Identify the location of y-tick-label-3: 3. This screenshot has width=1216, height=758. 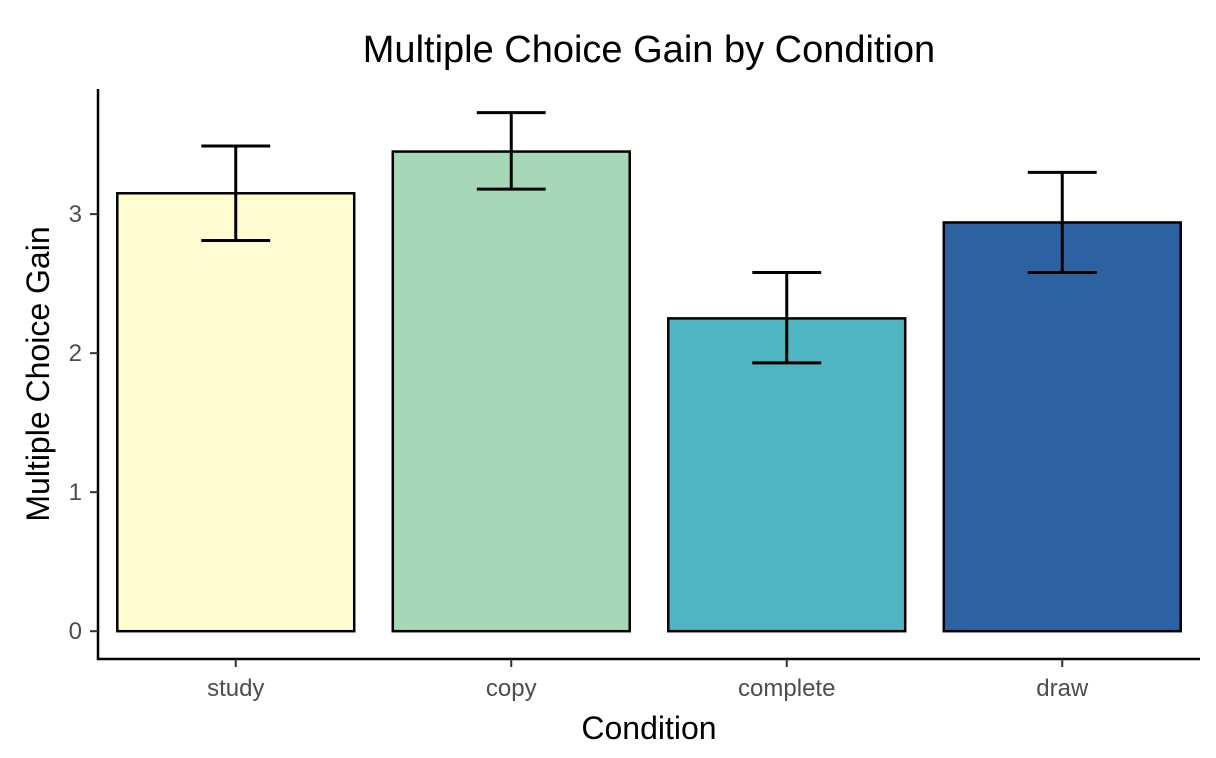
(75, 214).